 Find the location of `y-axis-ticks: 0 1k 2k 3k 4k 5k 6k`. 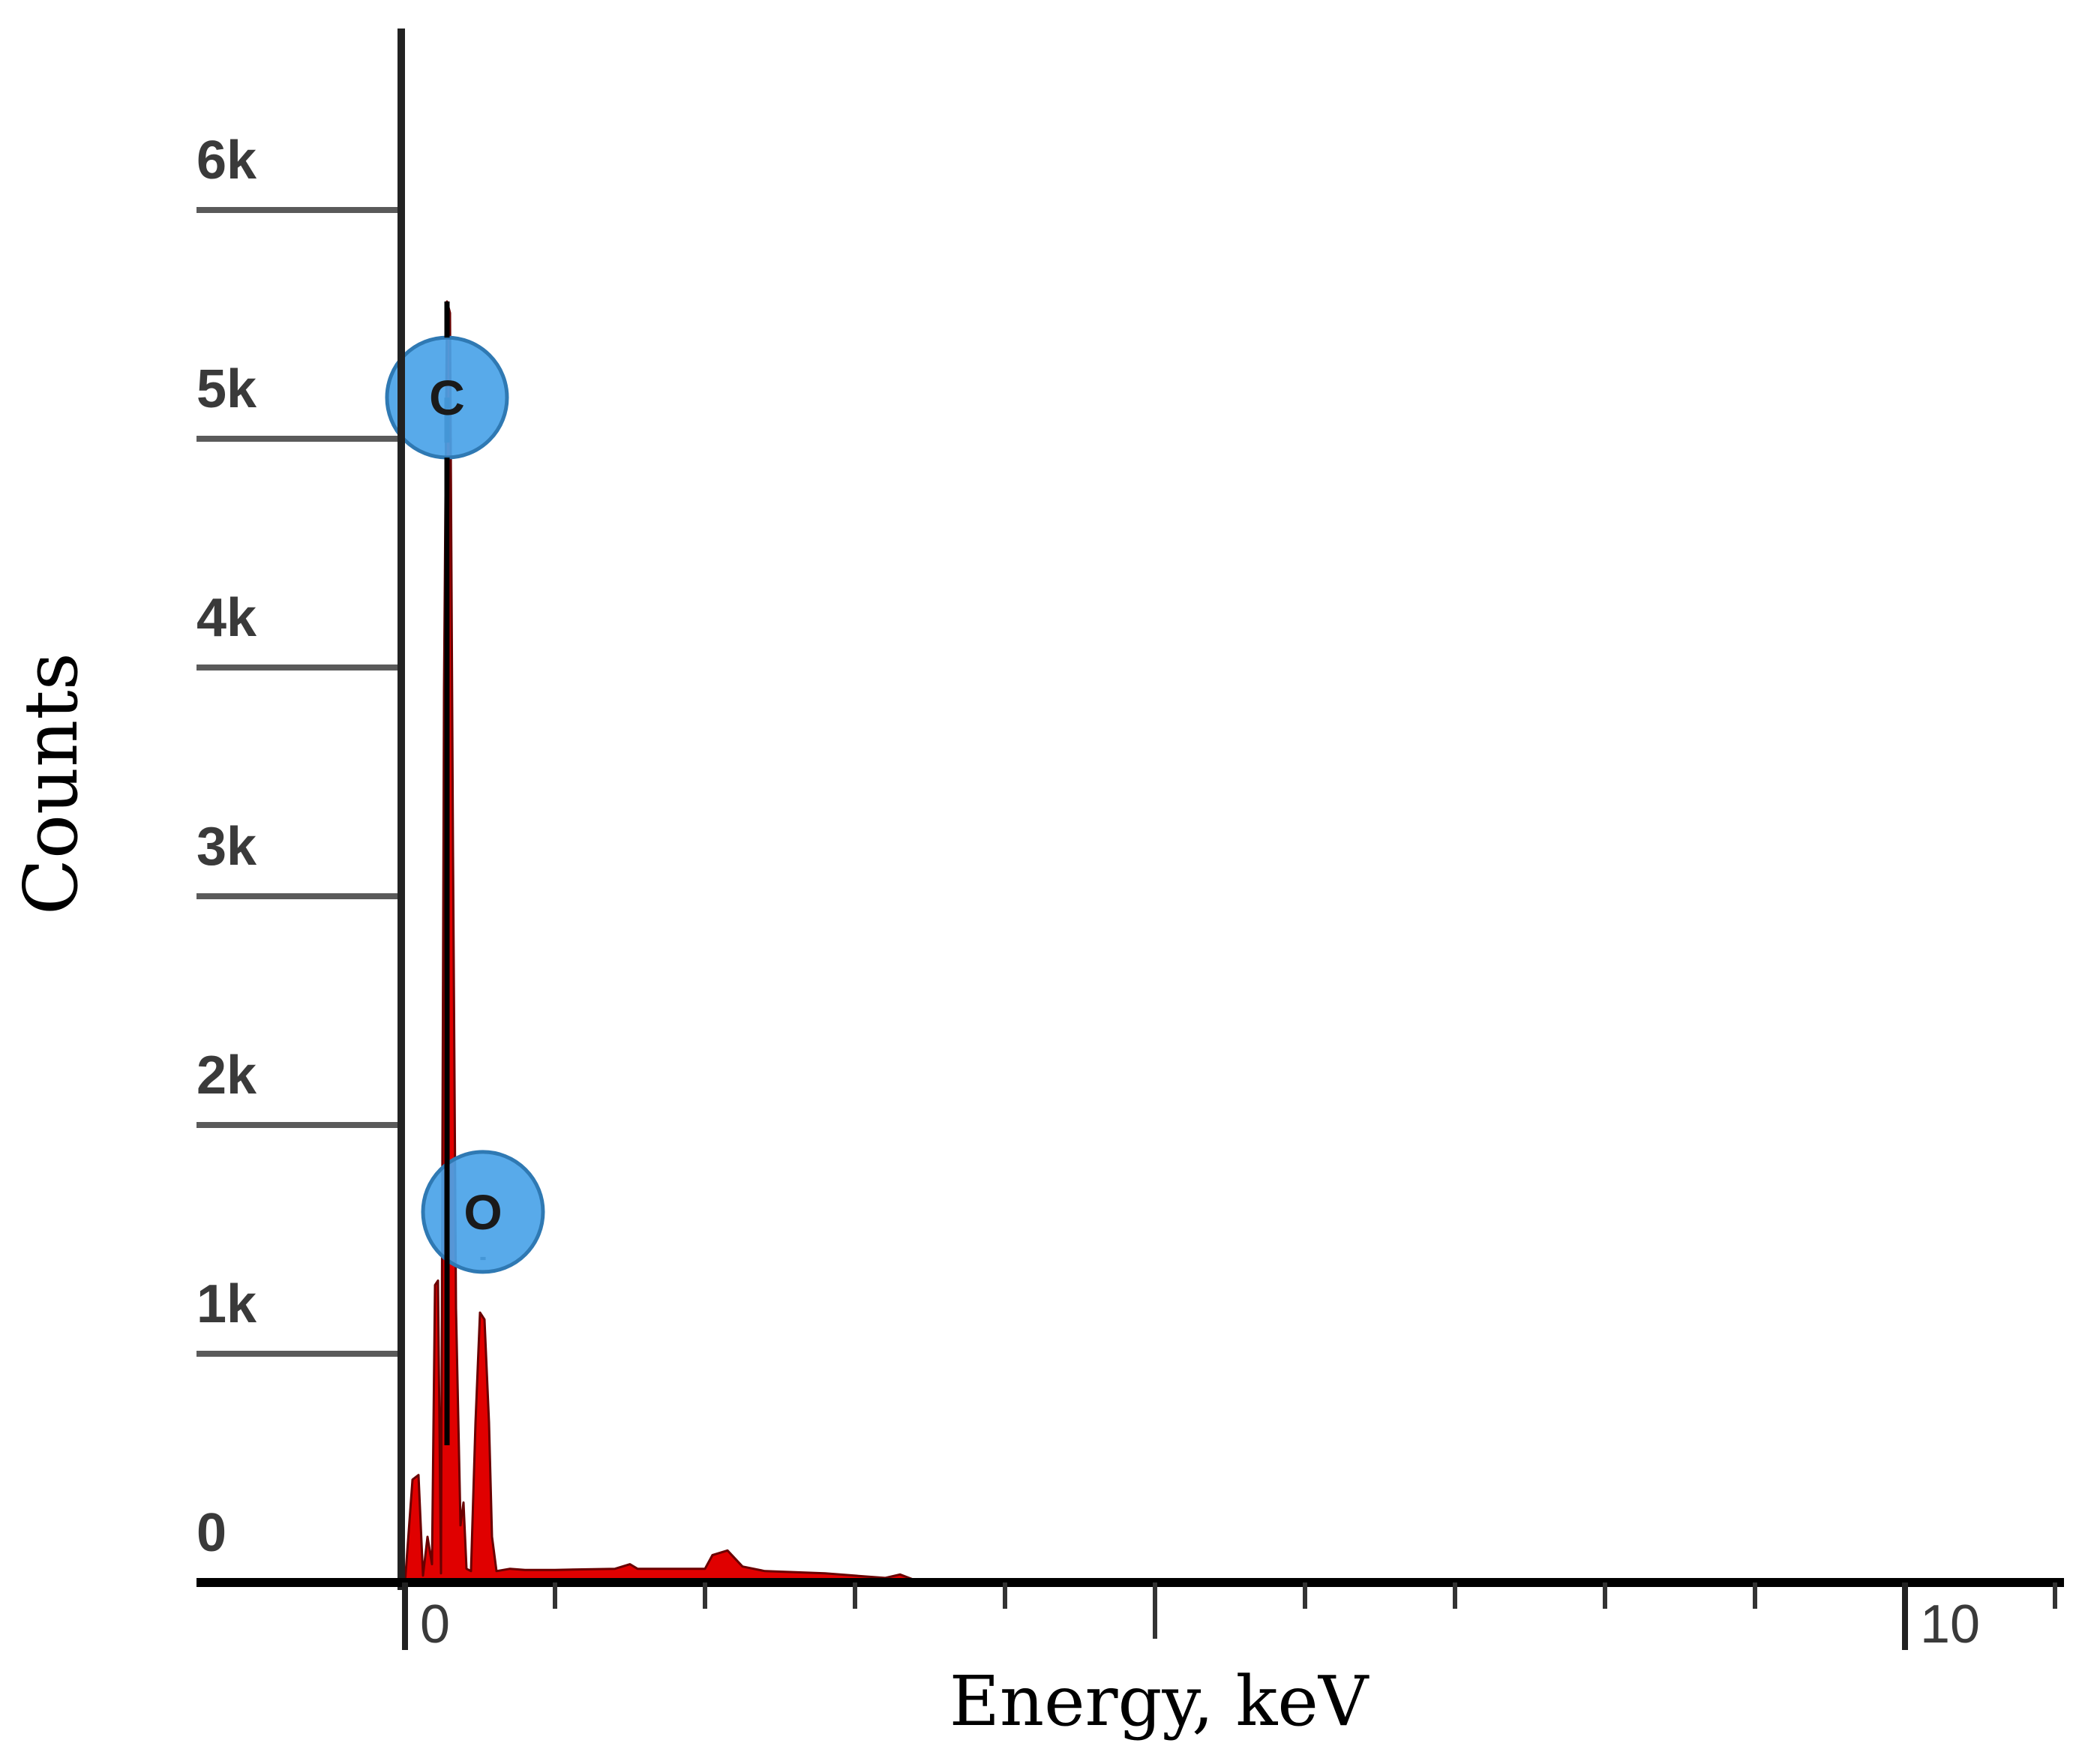

y-axis-ticks: 0 1k 2k 3k 4k 5k 6k is located at coordinates (298, 858).